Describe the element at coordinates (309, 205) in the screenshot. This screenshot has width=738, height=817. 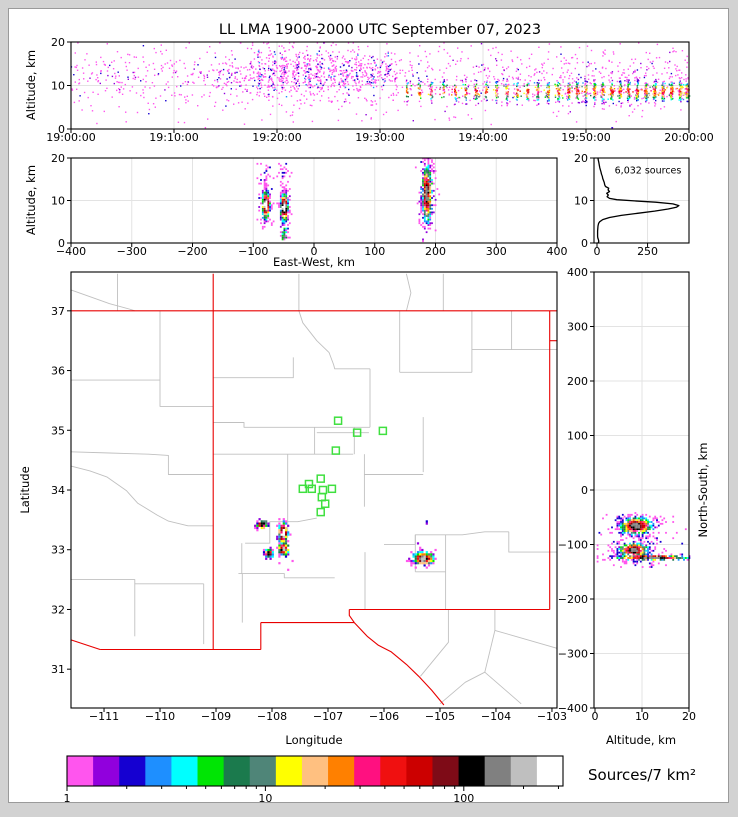
I see `ew-altitude-panel: −400 −300 −200 −100 0 100 200 300 400 0 10 20` at that location.